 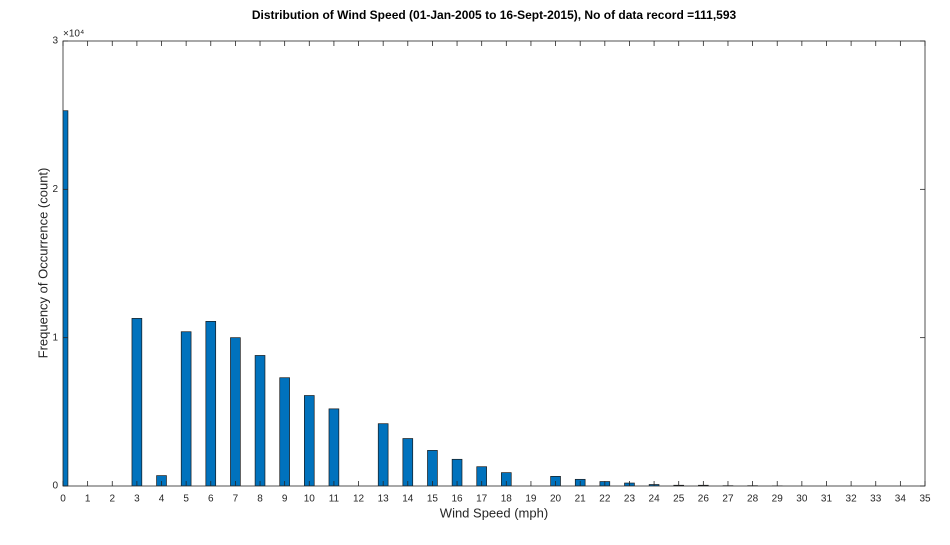 I want to click on y-tick-label: 3, so click(x=55, y=41).